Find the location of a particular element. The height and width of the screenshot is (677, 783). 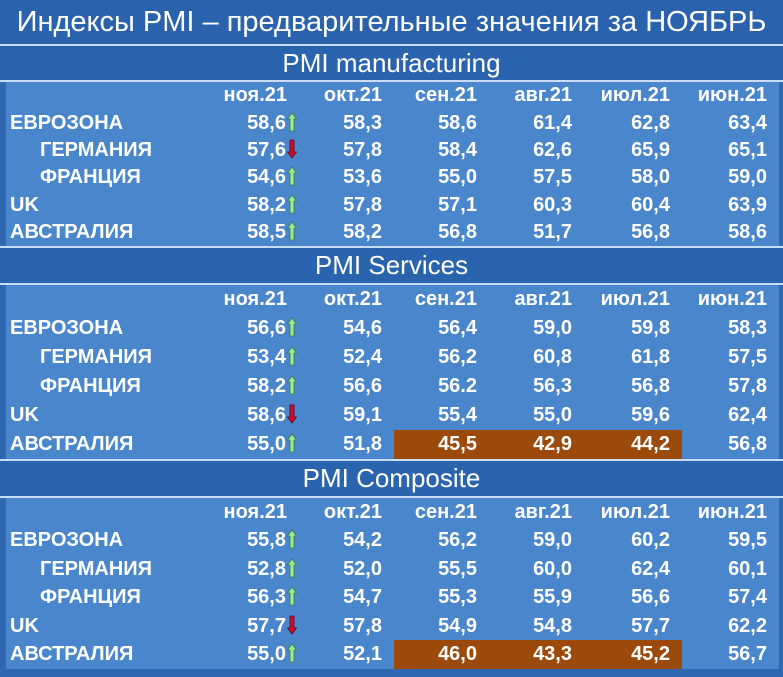

cell-value: 45,5 is located at coordinates (457, 444).